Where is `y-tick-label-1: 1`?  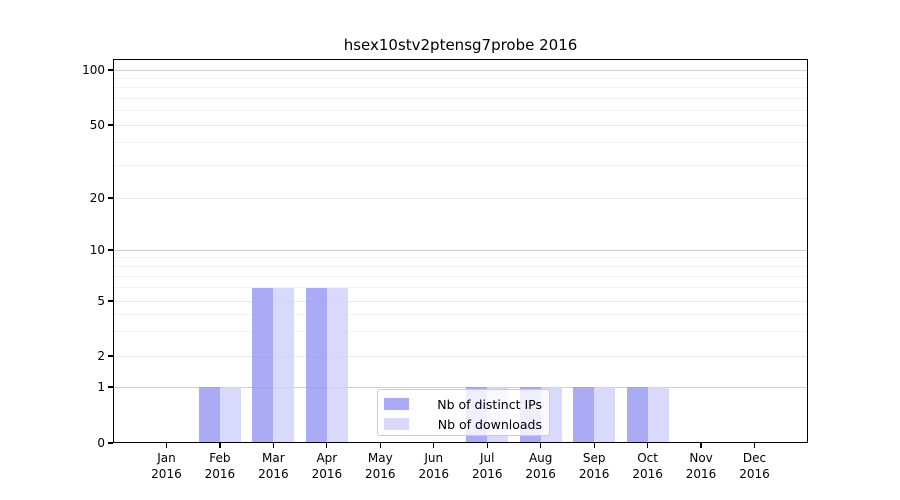
y-tick-label-1: 1 is located at coordinates (101, 387).